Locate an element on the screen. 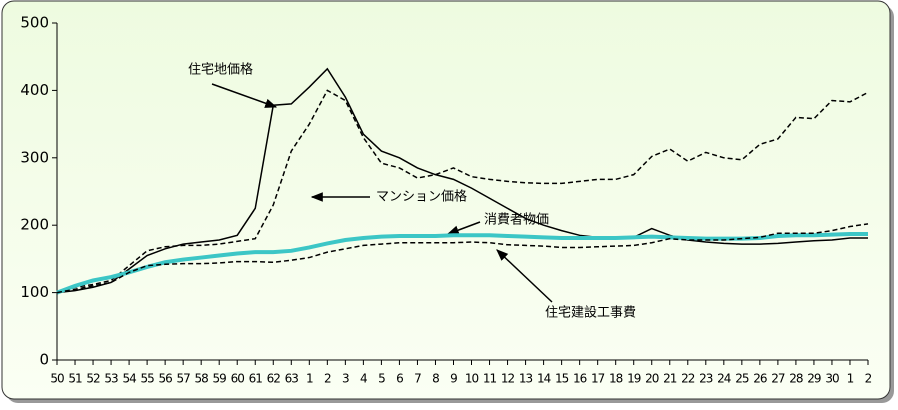 Image resolution: width=898 pixels, height=410 pixels. x-tick-label: 52 is located at coordinates (93, 379).